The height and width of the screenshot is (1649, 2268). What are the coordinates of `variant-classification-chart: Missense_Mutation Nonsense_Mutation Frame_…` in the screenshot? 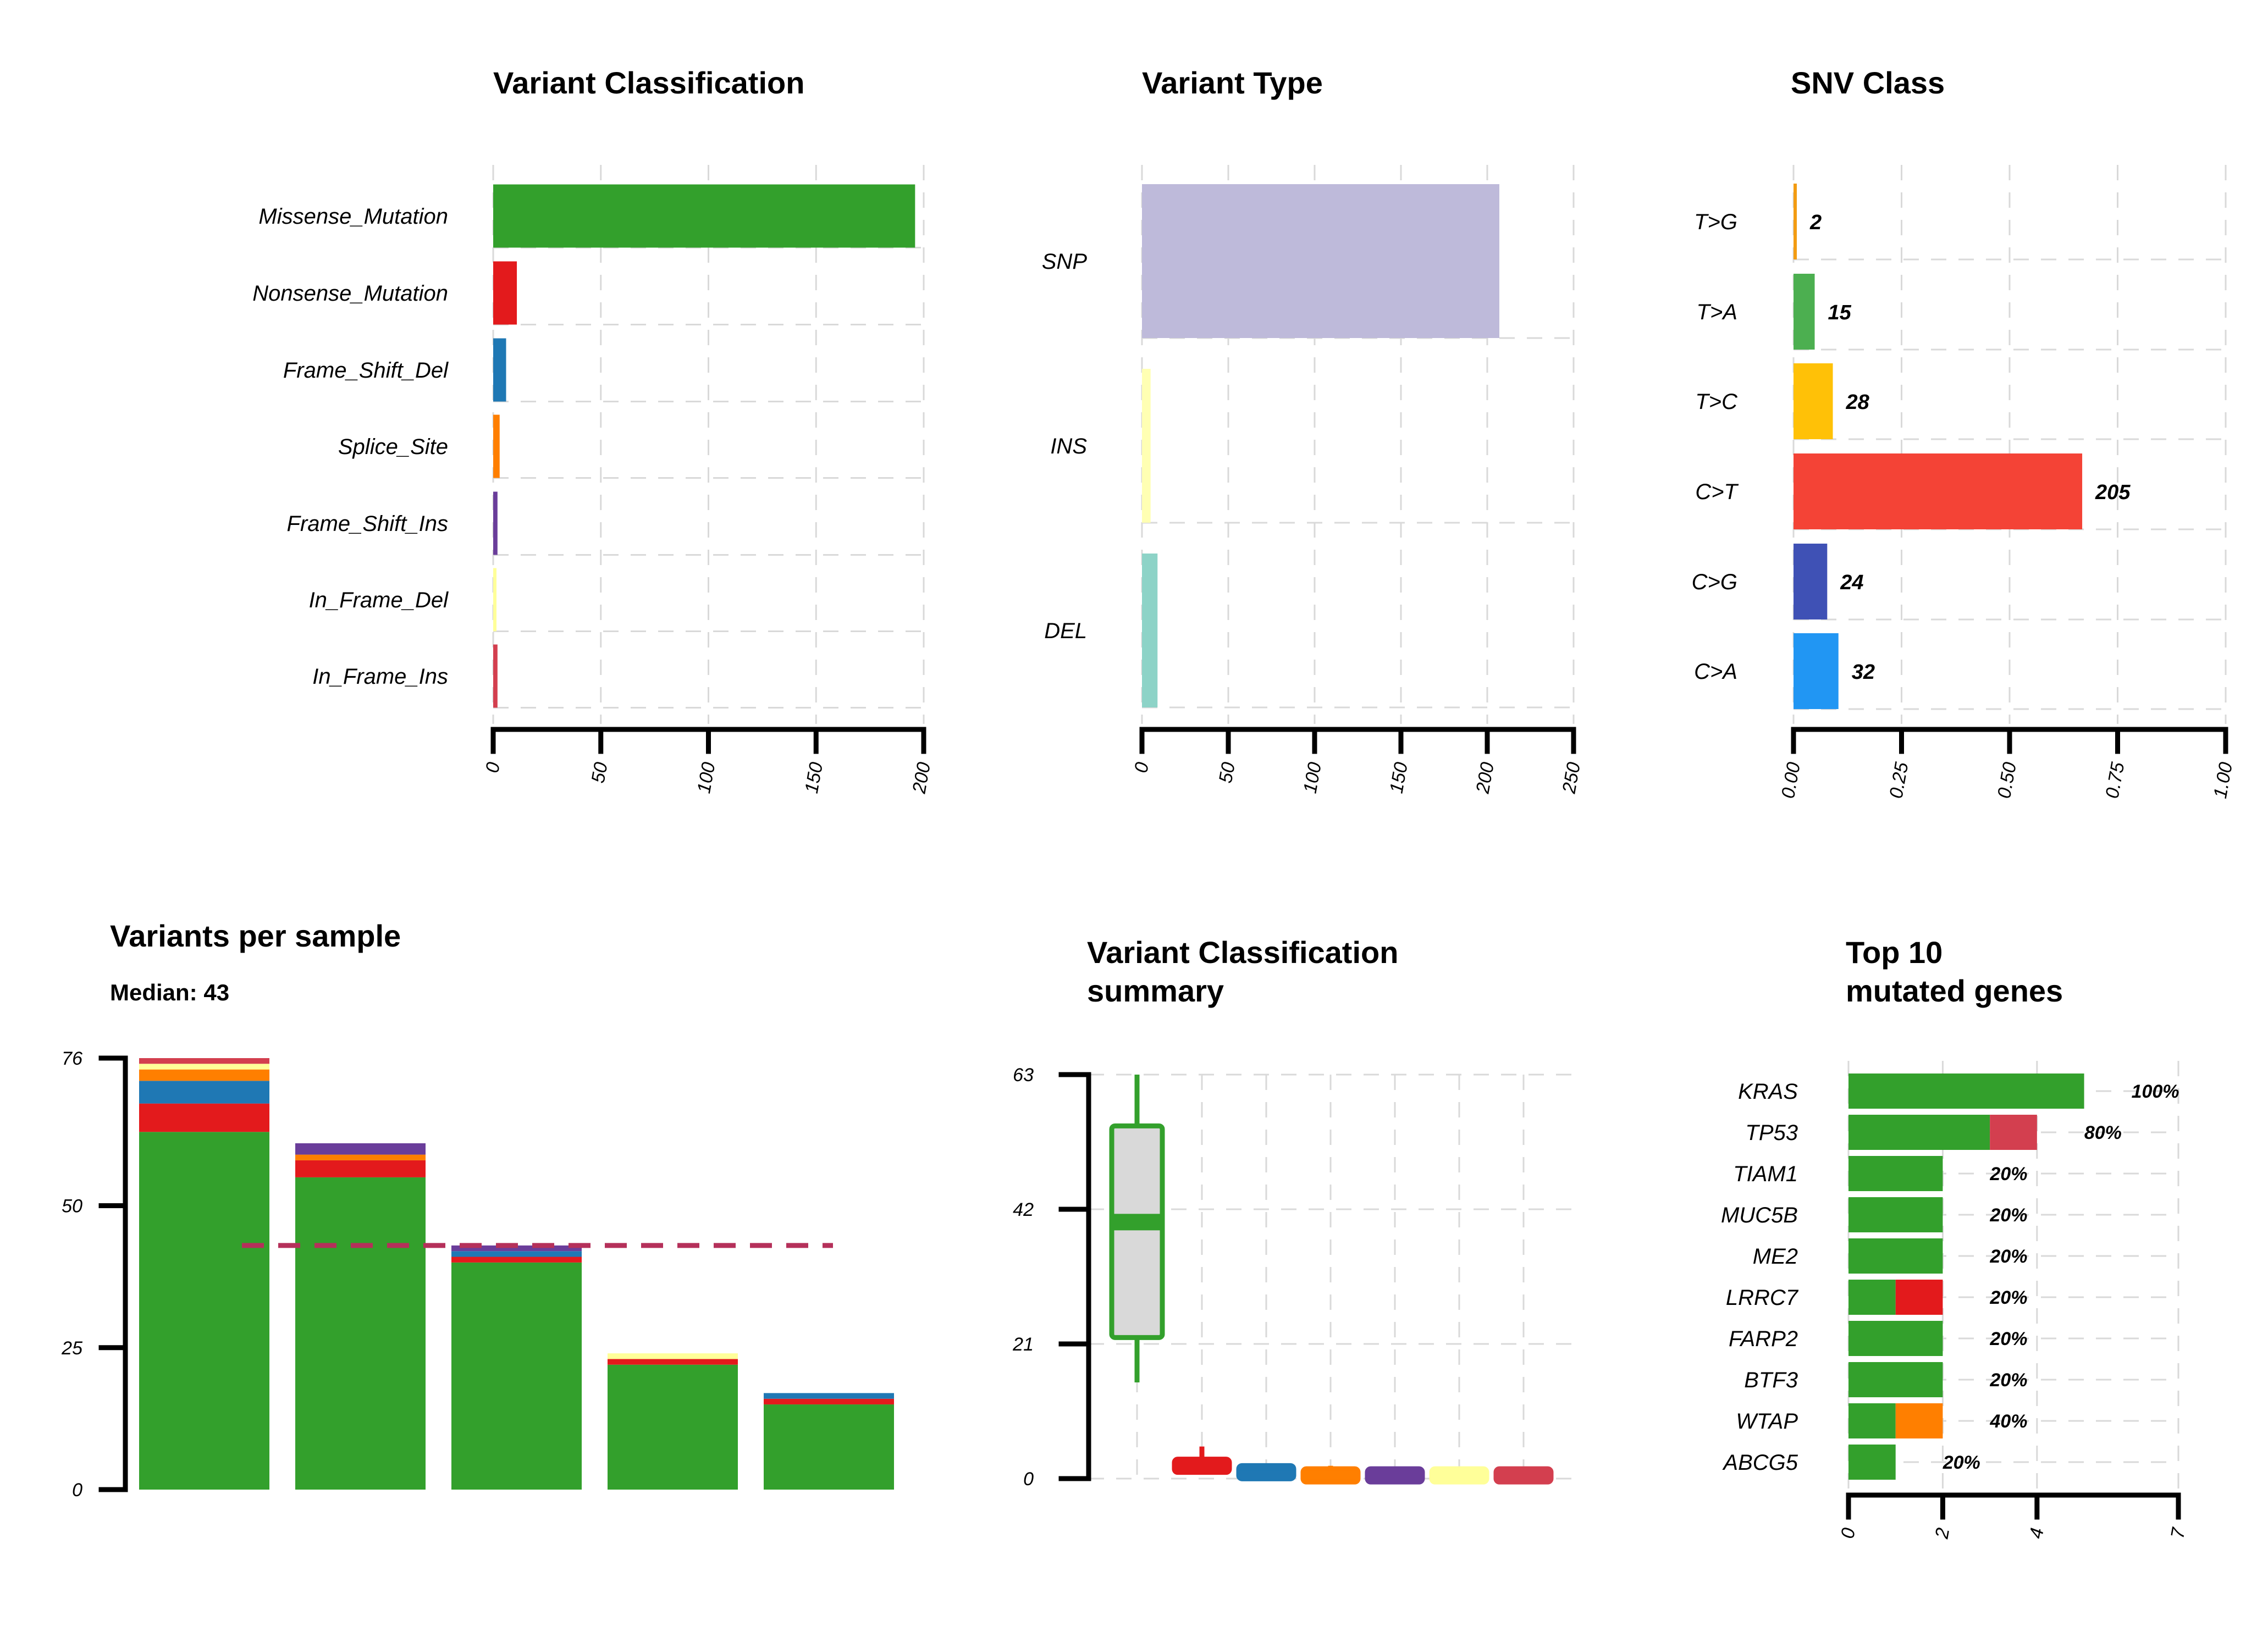 It's located at (594, 480).